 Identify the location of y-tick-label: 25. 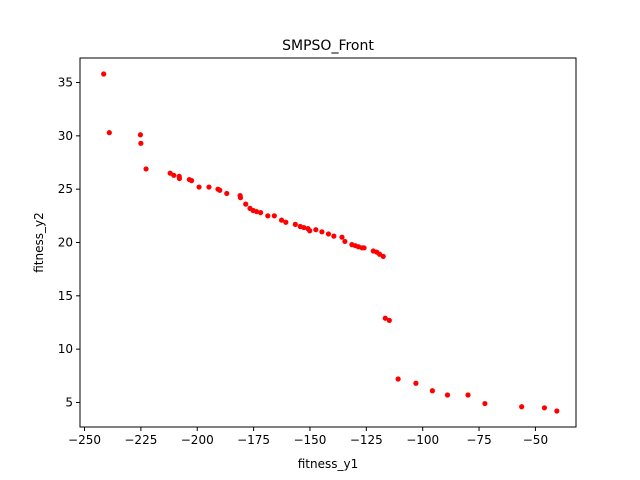
(65, 189).